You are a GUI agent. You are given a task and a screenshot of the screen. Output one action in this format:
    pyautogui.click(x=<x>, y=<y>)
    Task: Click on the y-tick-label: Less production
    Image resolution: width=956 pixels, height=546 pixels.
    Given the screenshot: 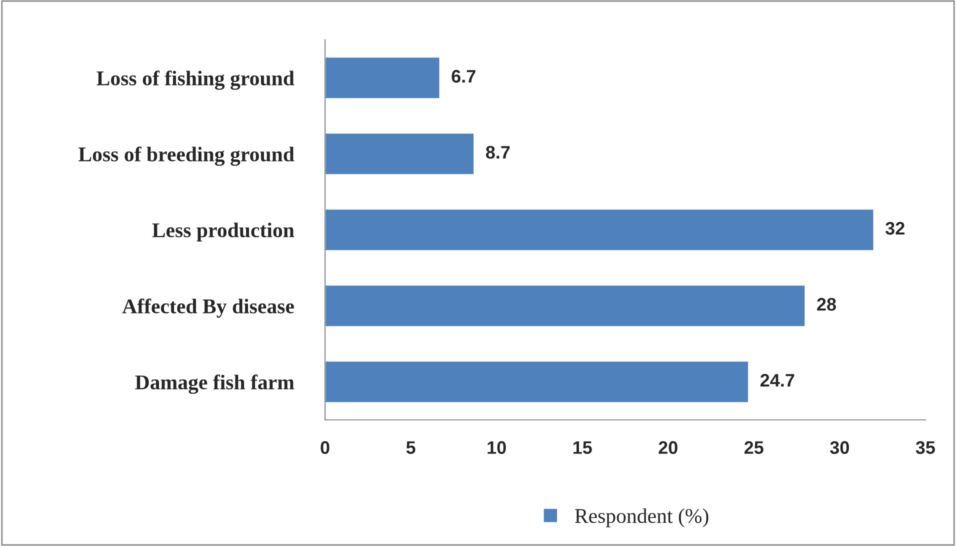 What is the action you would take?
    pyautogui.click(x=223, y=232)
    